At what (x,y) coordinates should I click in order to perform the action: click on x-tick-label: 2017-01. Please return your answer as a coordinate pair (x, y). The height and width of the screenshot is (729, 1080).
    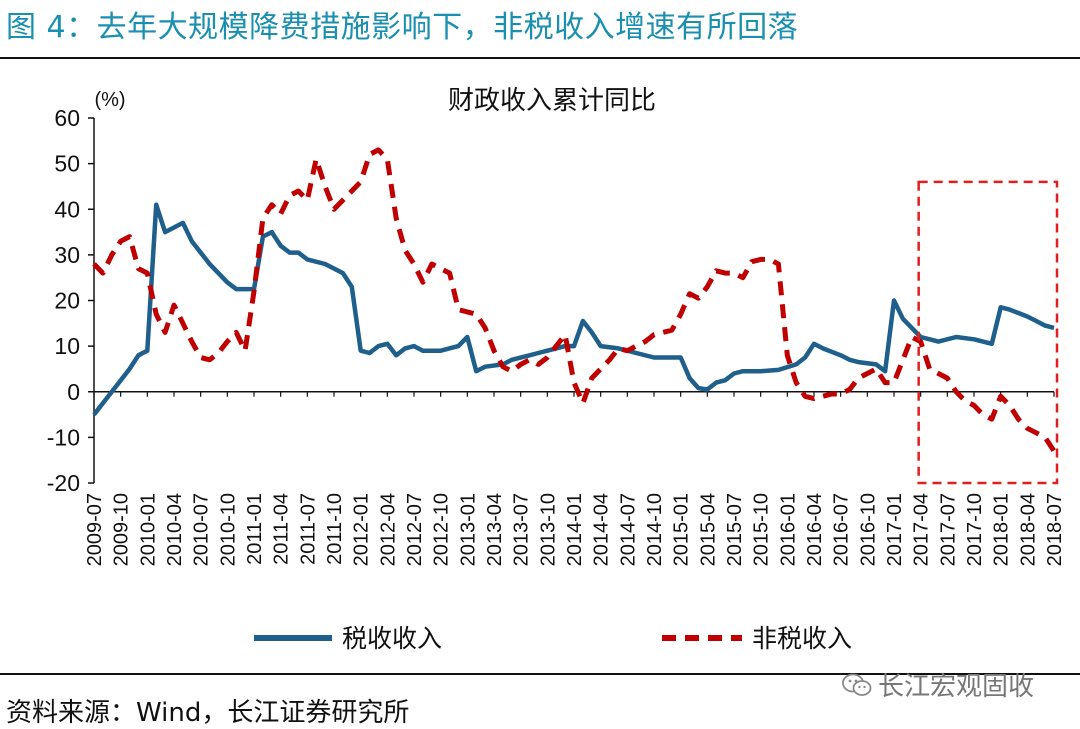
    Looking at the image, I should click on (895, 529).